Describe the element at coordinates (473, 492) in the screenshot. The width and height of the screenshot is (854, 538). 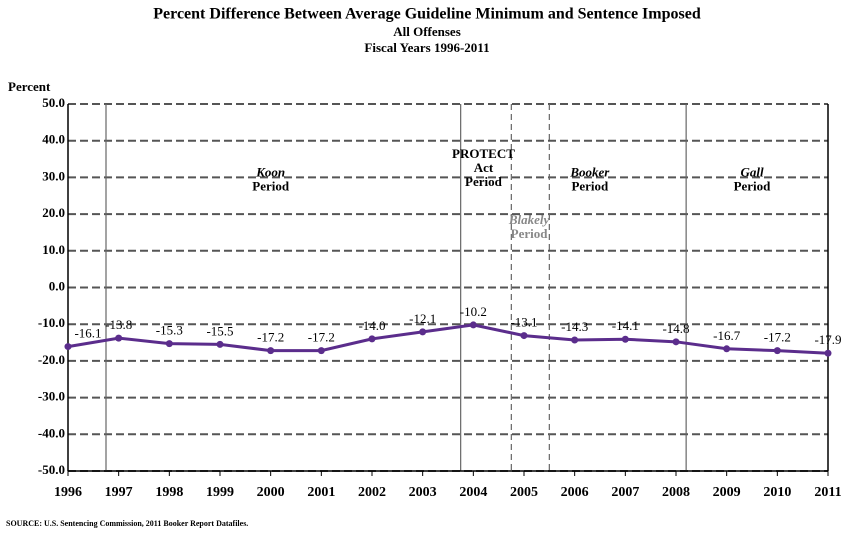
I see `x-tick-label: 2004` at that location.